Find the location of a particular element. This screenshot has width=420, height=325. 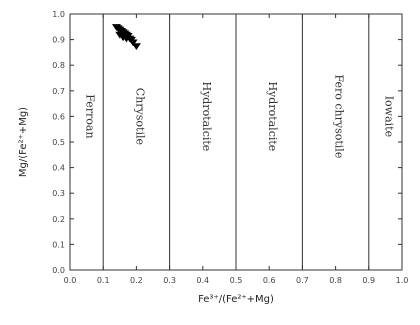

x-tick-label: 0.3 is located at coordinates (169, 280).